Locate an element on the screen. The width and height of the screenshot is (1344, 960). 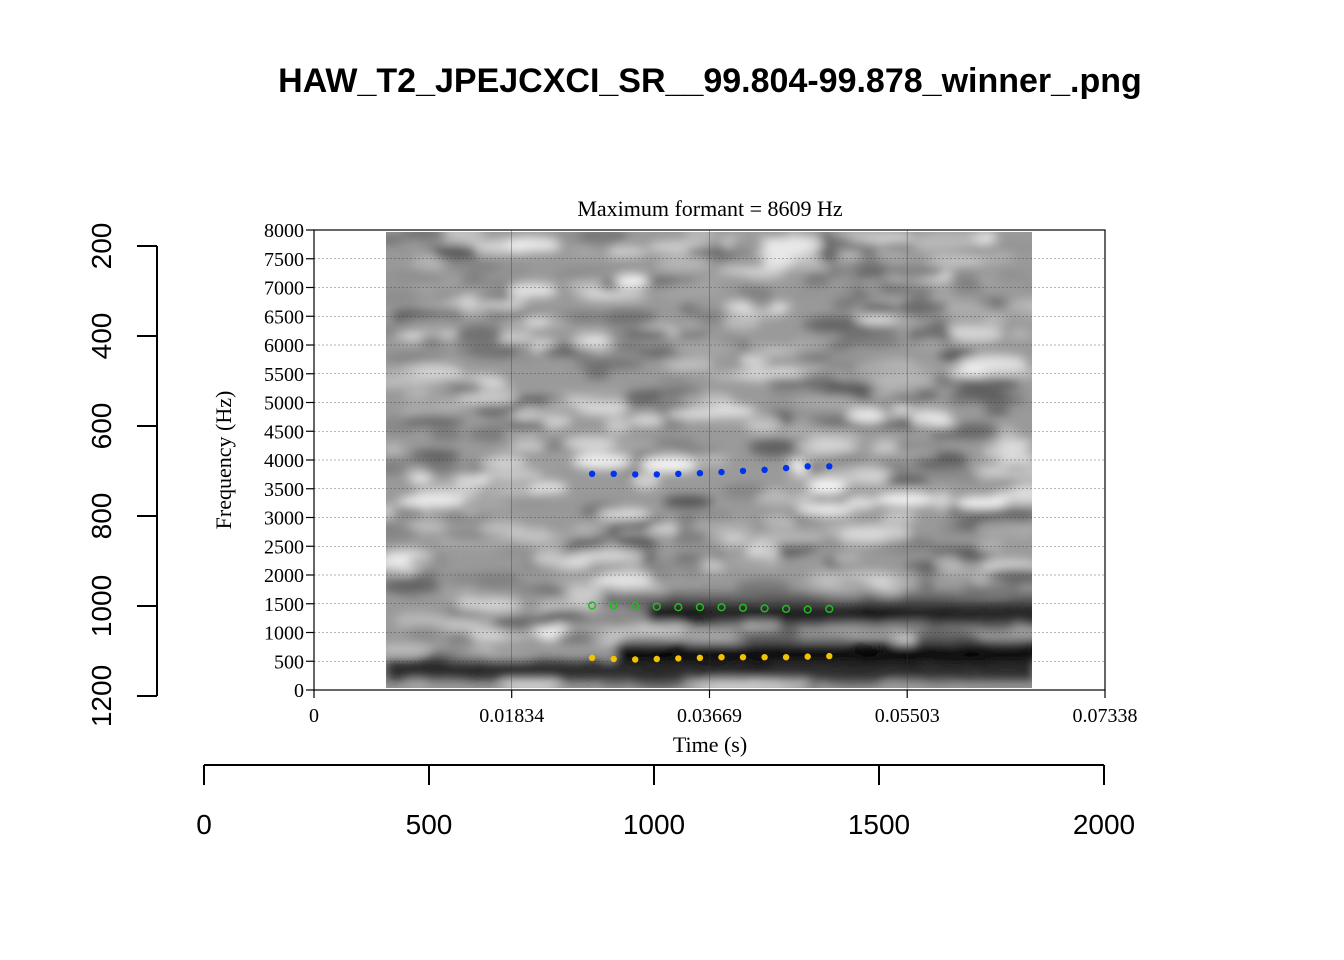
outer-x-tick-label: 1500 is located at coordinates (879, 824).